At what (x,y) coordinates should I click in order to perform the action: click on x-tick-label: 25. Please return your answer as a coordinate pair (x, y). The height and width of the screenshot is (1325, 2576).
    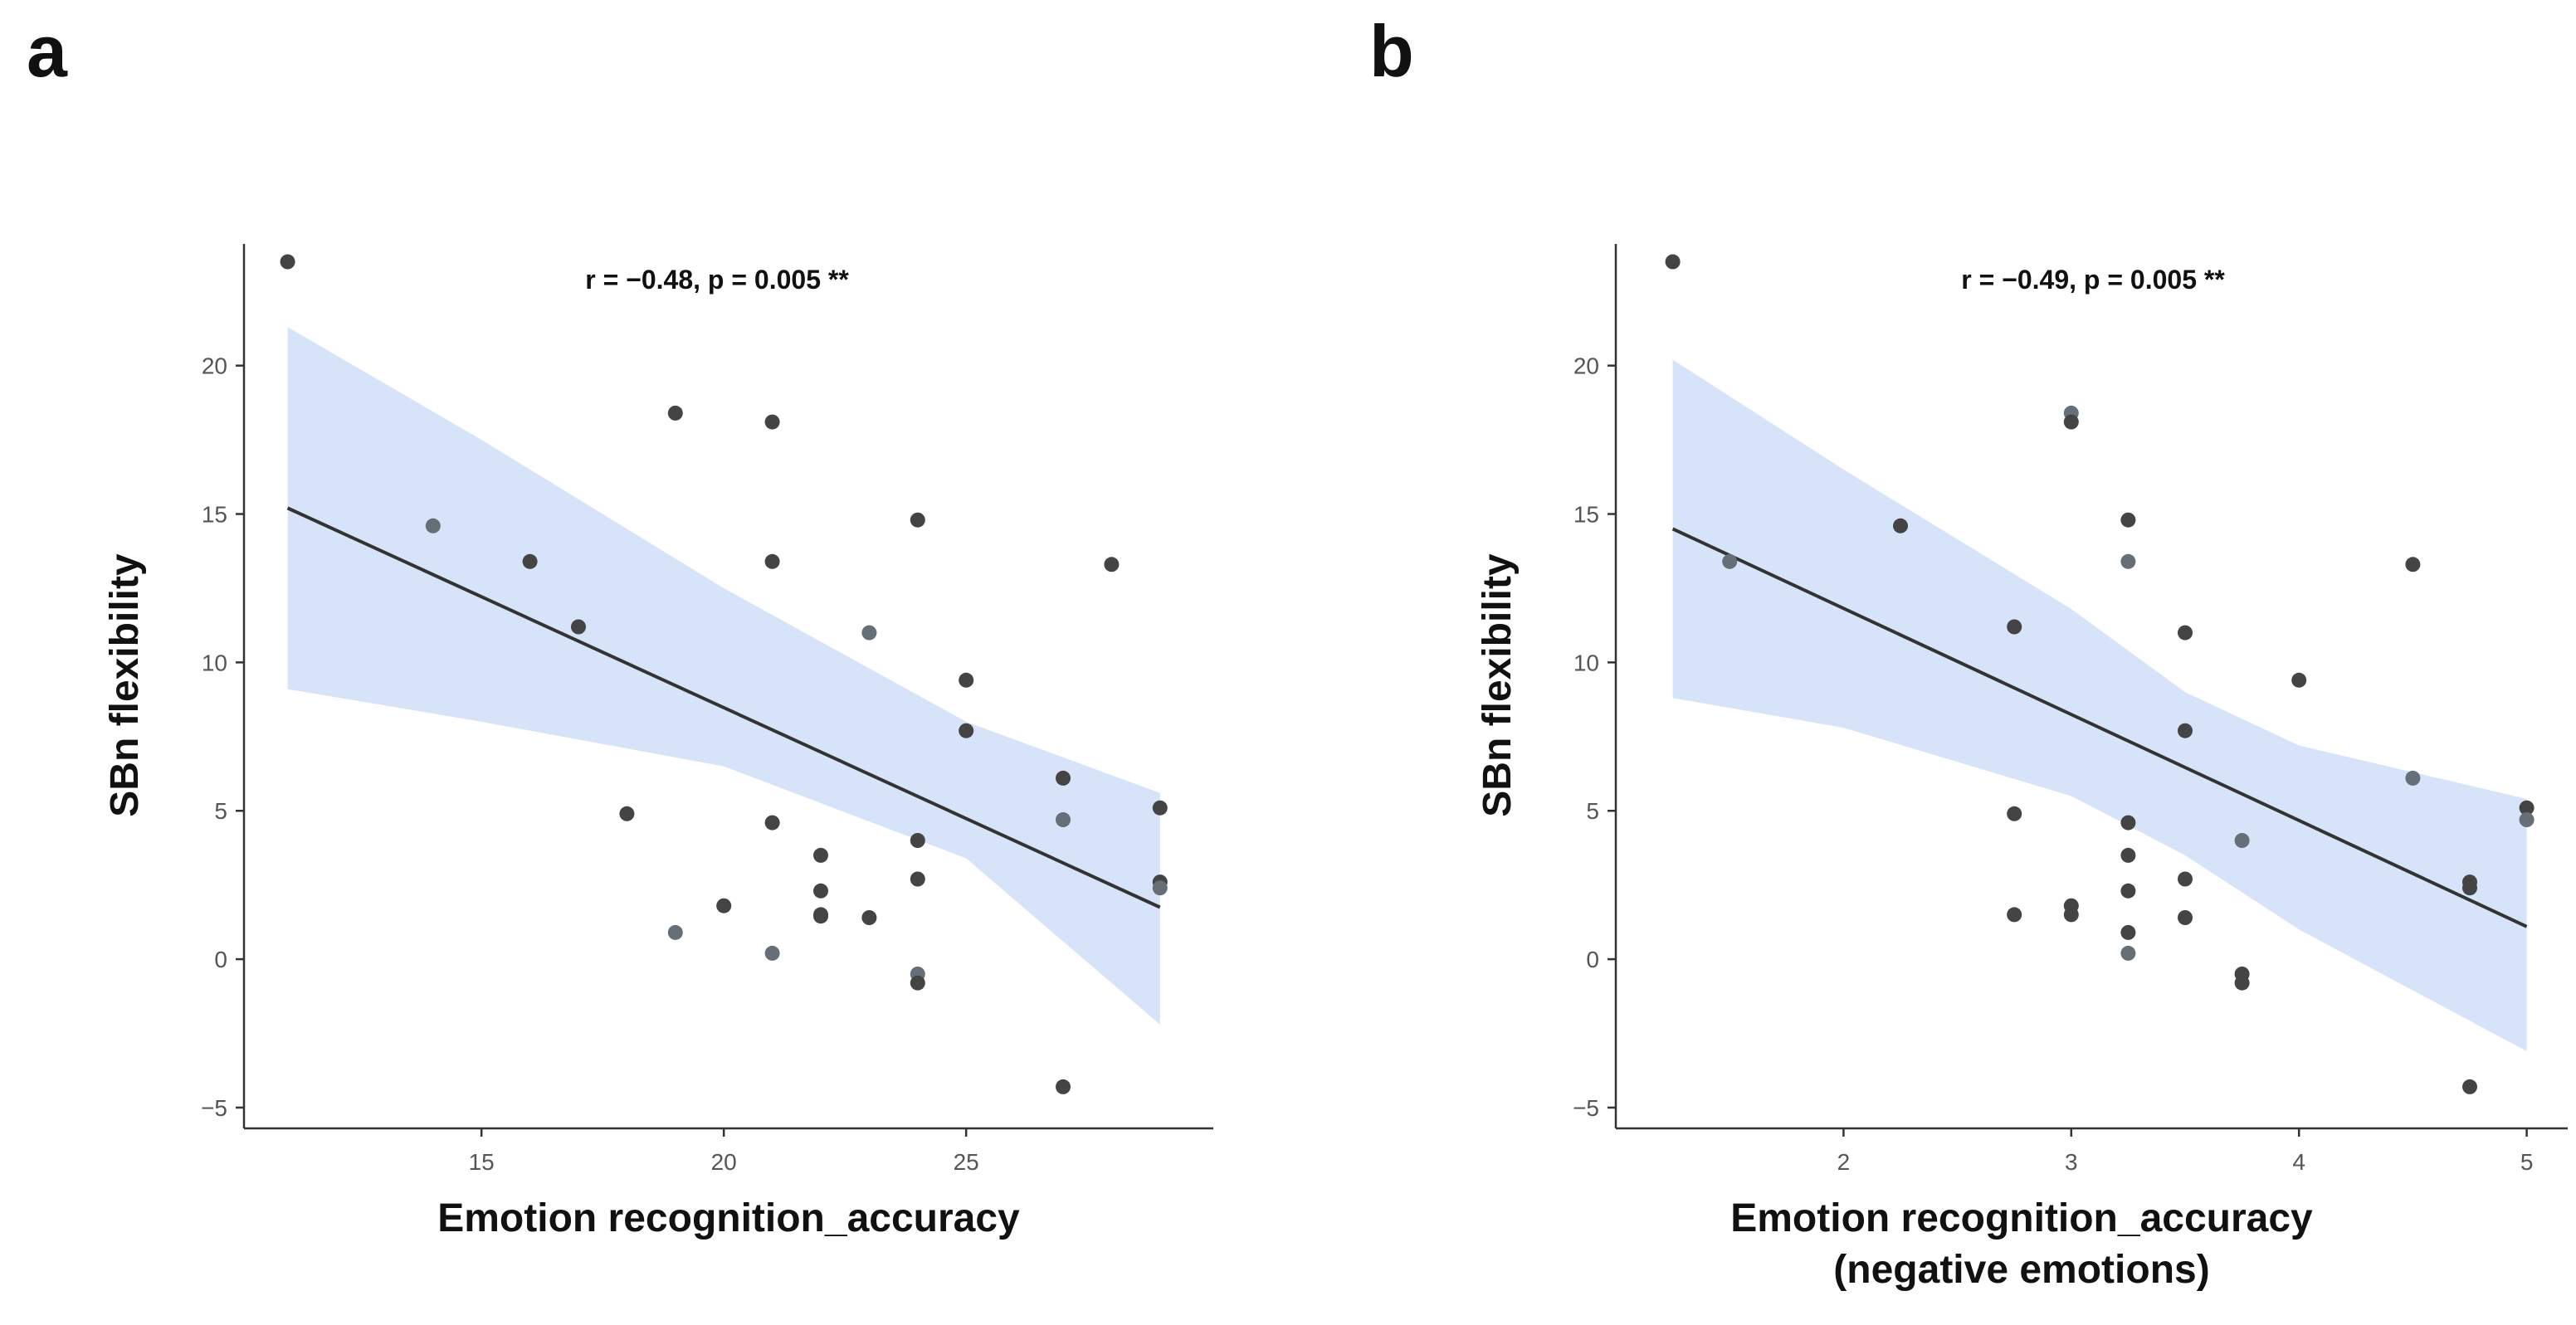
    Looking at the image, I should click on (967, 1162).